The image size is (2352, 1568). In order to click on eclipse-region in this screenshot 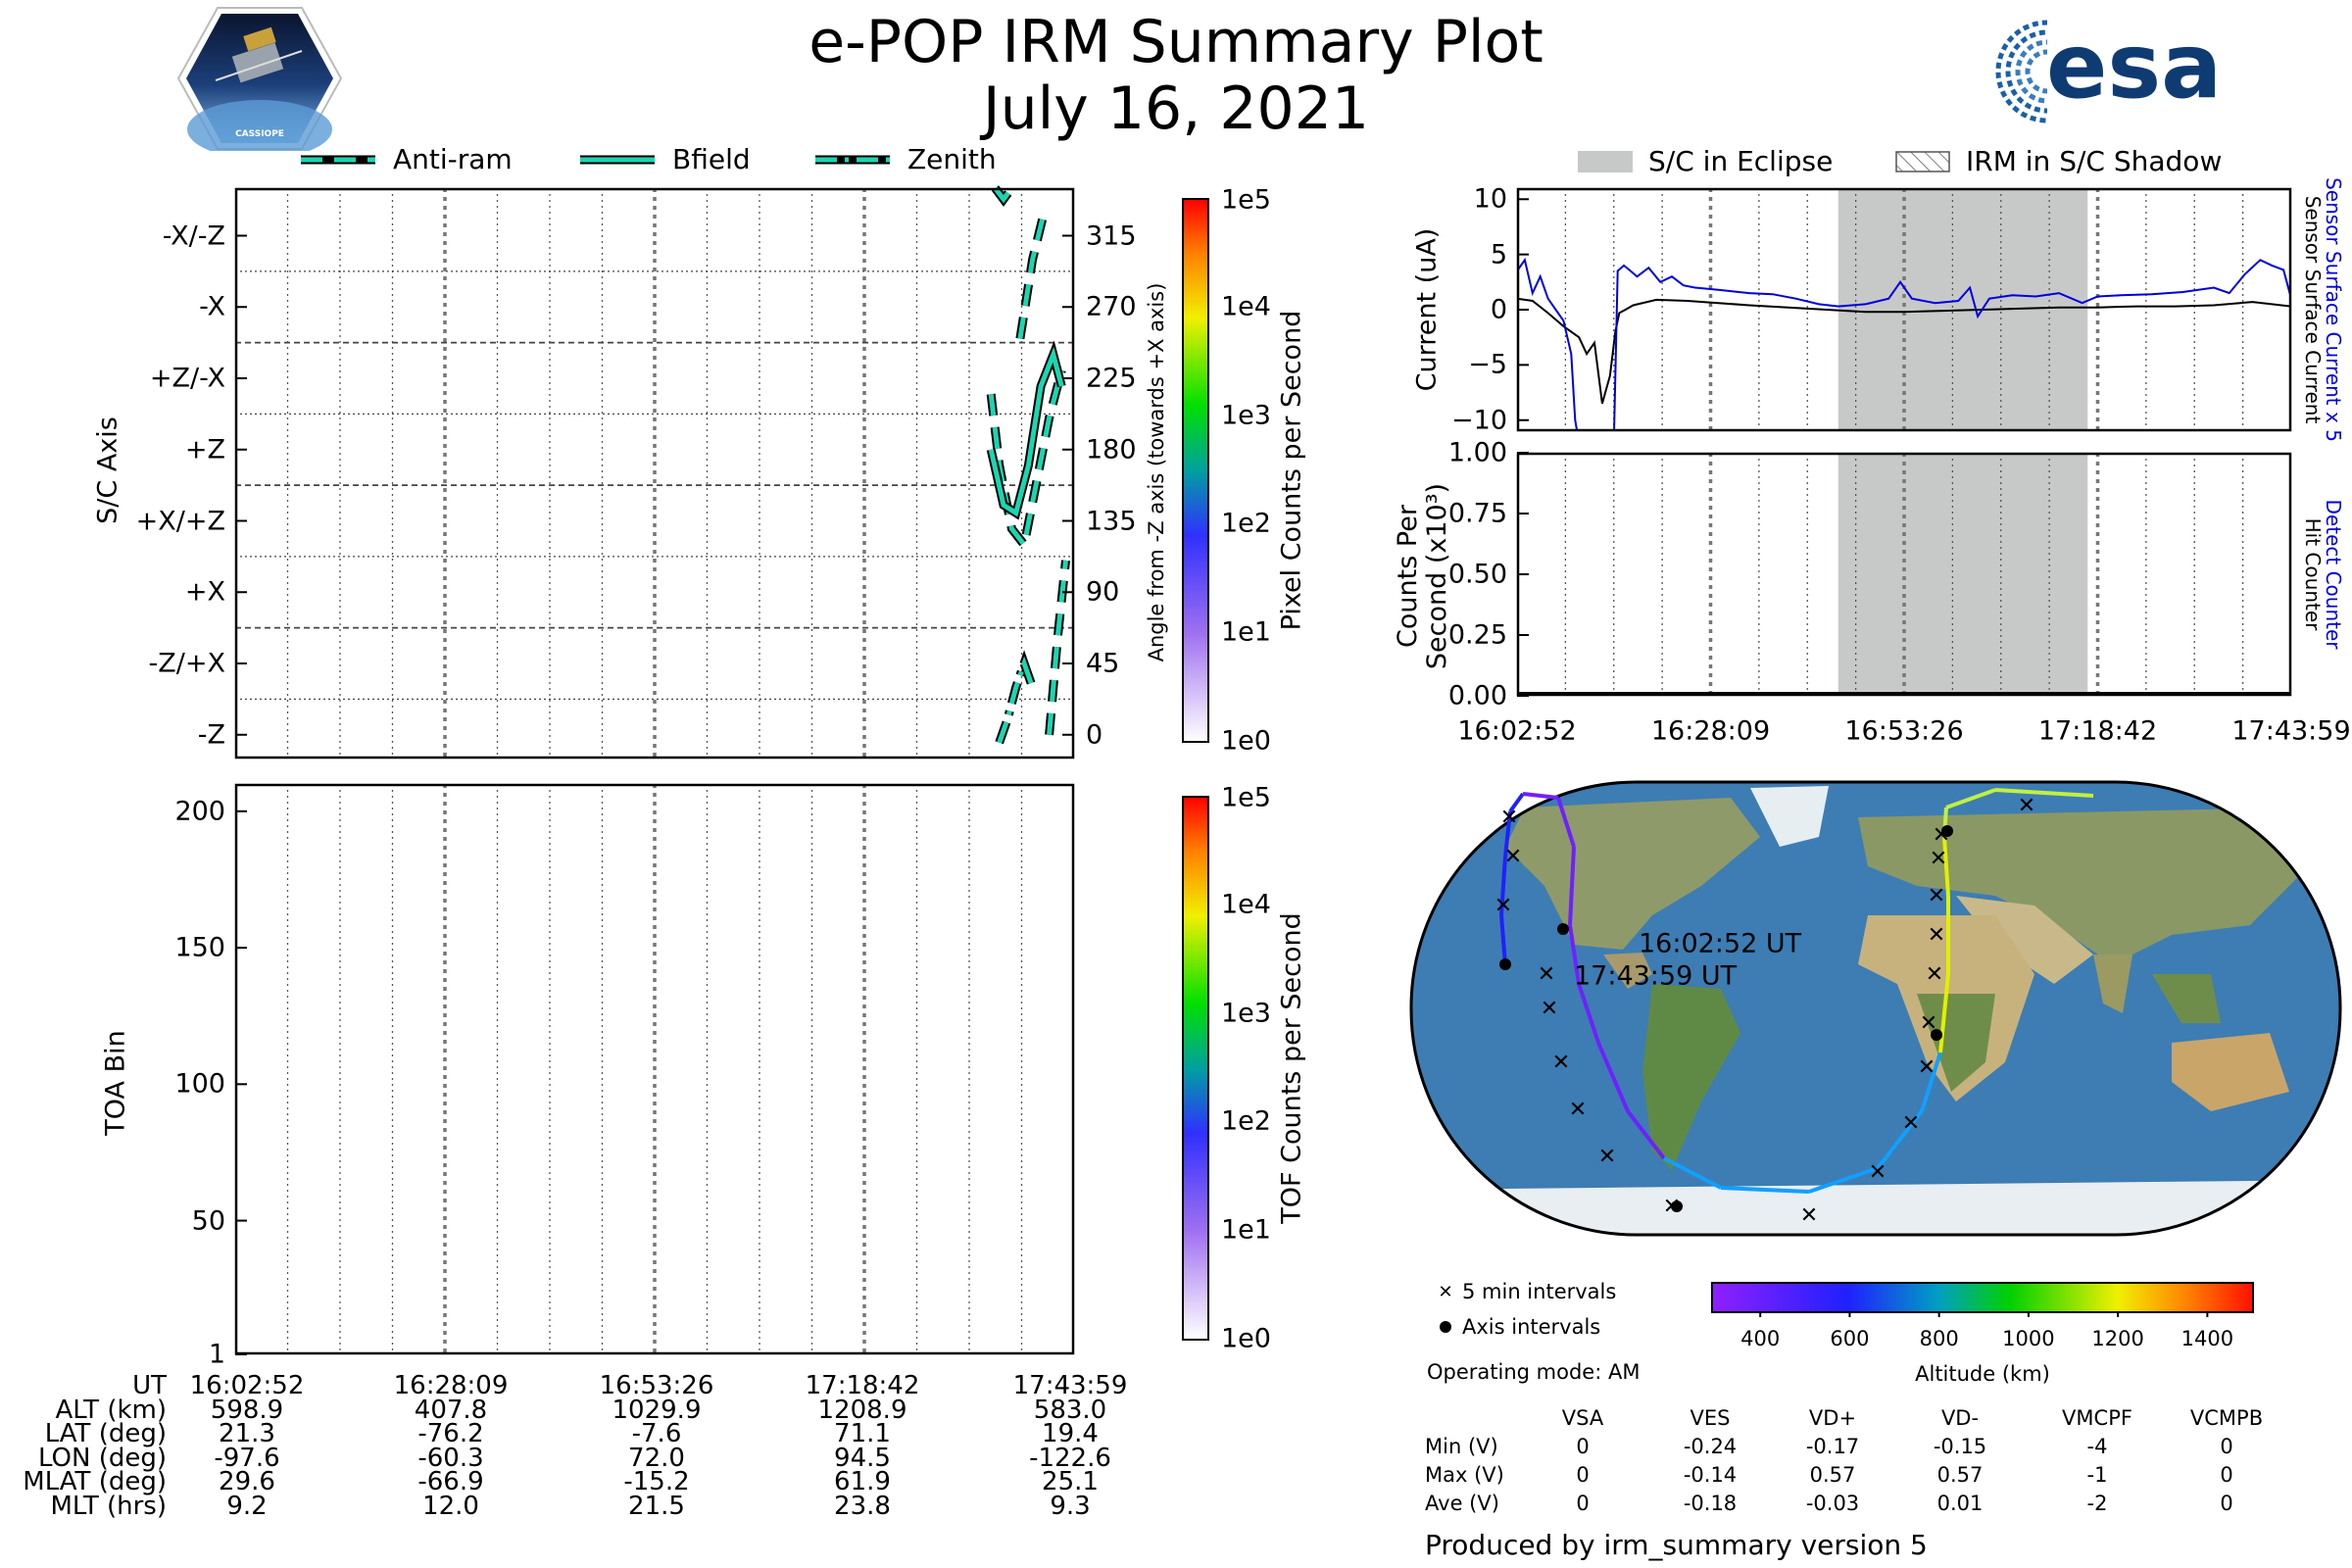, I will do `click(1963, 574)`.